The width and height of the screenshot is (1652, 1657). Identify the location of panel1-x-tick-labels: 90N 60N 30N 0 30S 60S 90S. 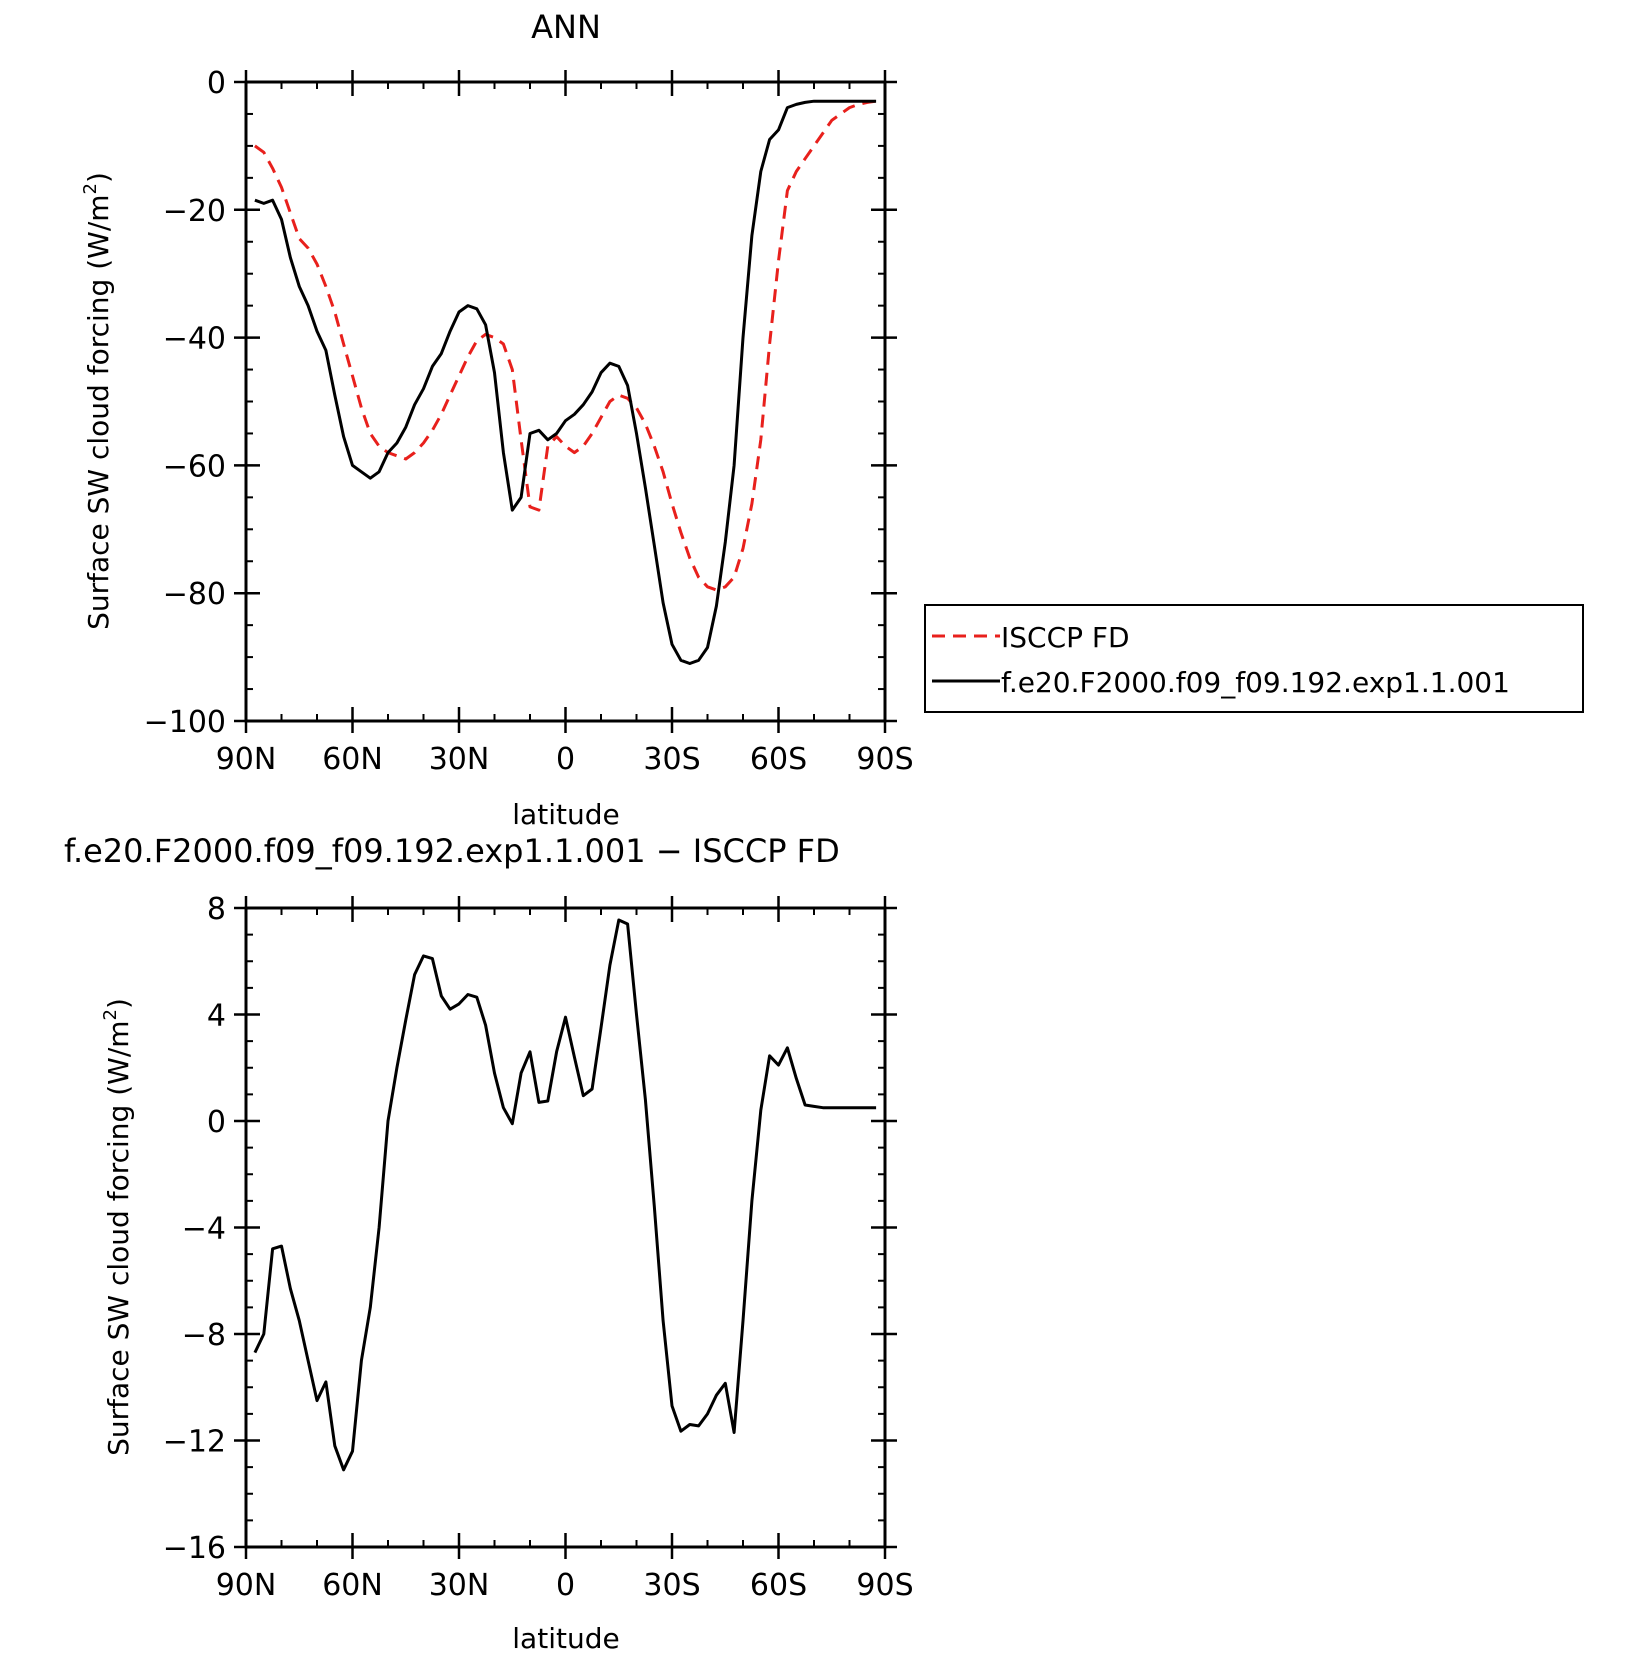
(565, 759).